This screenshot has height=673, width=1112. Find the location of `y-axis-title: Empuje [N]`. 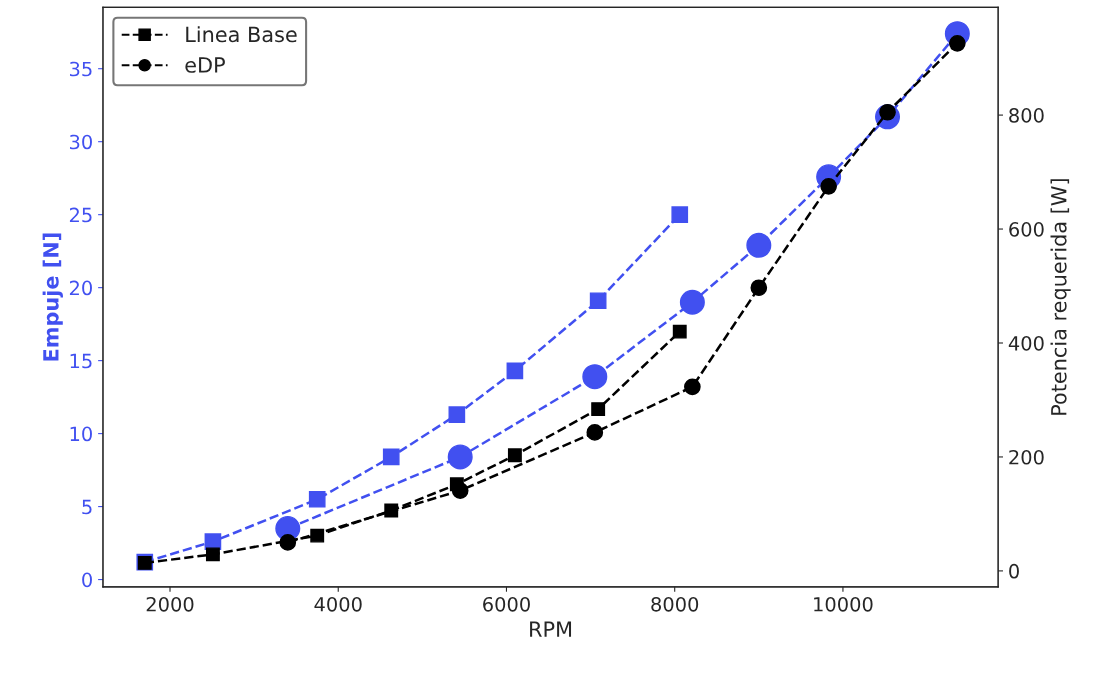

y-axis-title: Empuje [N] is located at coordinates (52, 297).